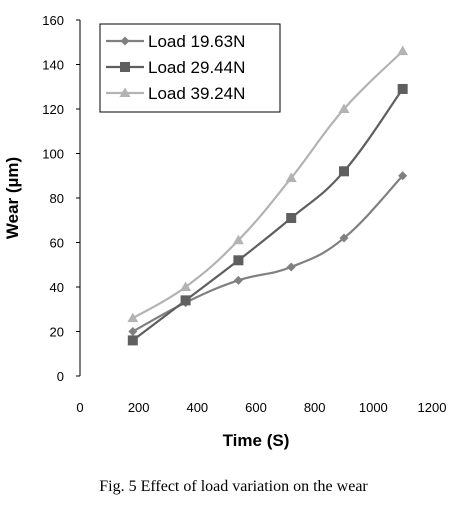  What do you see at coordinates (256, 440) in the screenshot?
I see `x-axis-title: Time (S)` at bounding box center [256, 440].